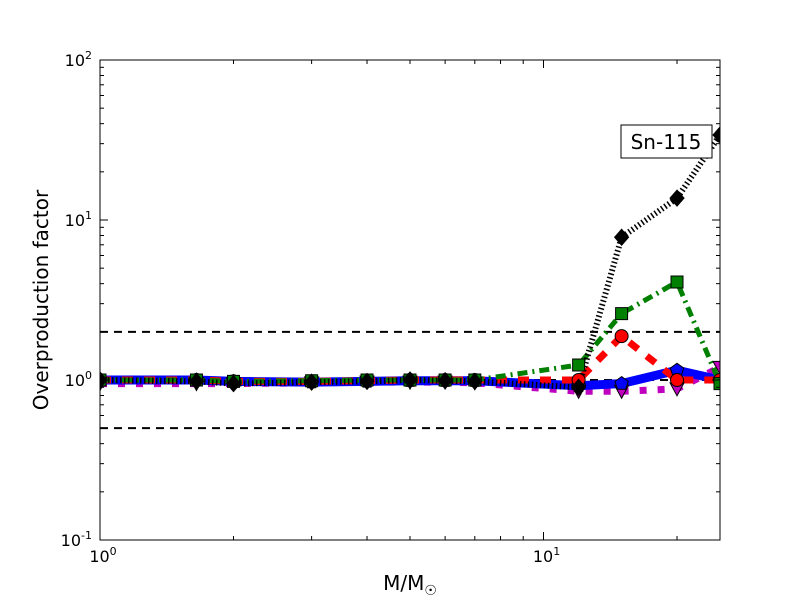 The height and width of the screenshot is (600, 800). What do you see at coordinates (546, 555) in the screenshot?
I see `x-tick-label: 10¹` at bounding box center [546, 555].